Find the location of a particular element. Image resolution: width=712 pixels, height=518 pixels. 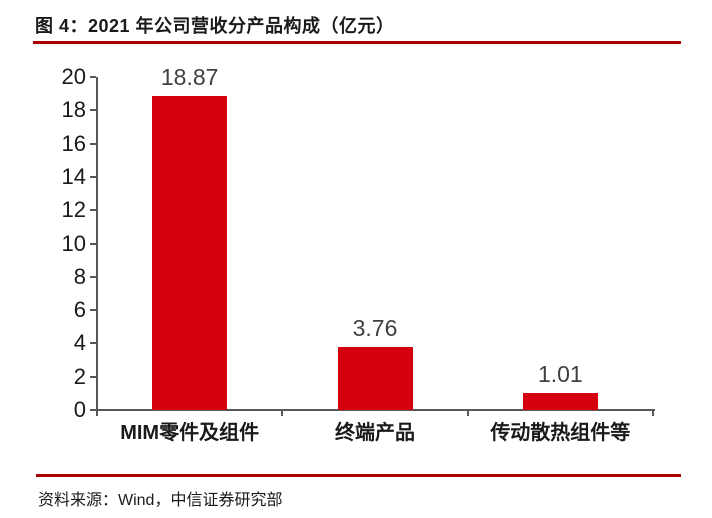

bar-value-label: 1.01 is located at coordinates (560, 374).